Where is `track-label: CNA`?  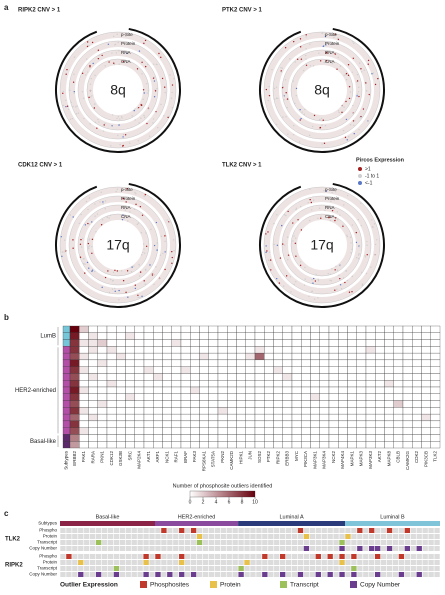 track-label: CNA is located at coordinates (330, 61).